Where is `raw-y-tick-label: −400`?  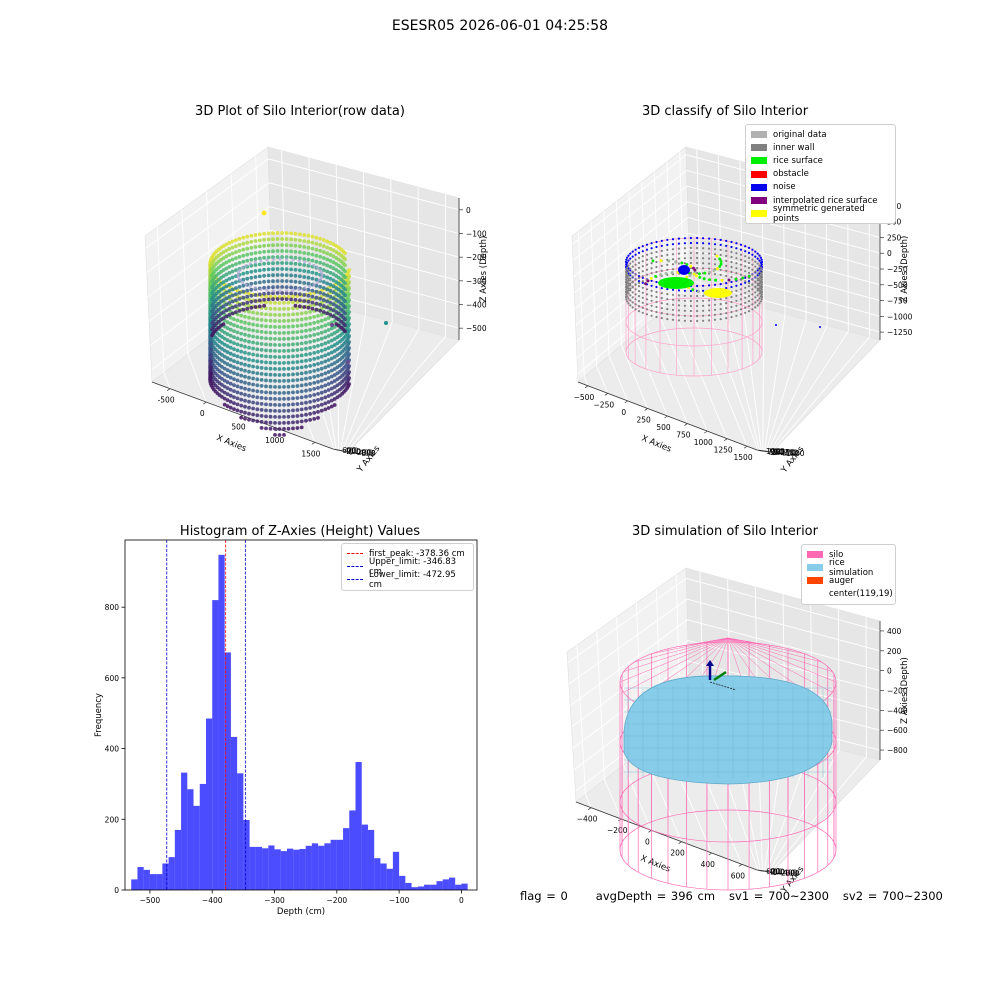
raw-y-tick-label: −400 is located at coordinates (363, 452).